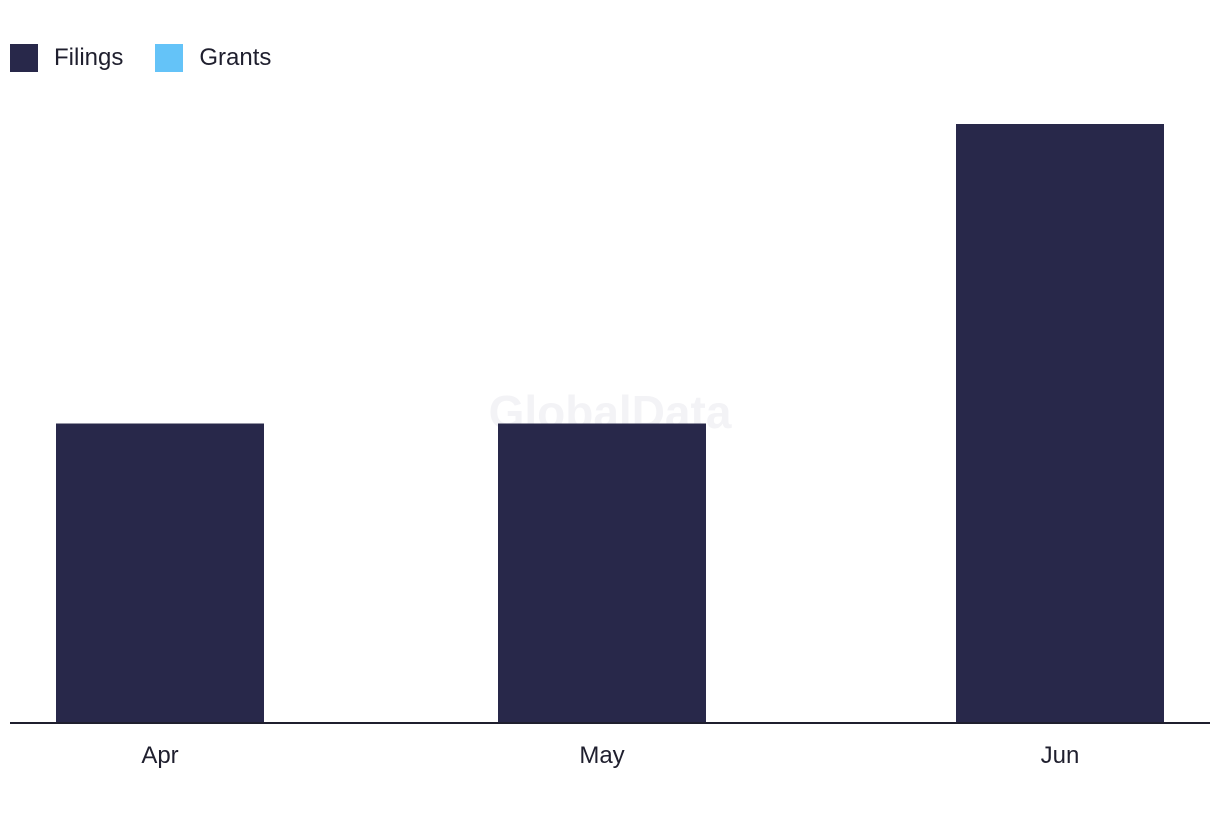 The width and height of the screenshot is (1220, 822). I want to click on legend-label-grants: Grants, so click(235, 57).